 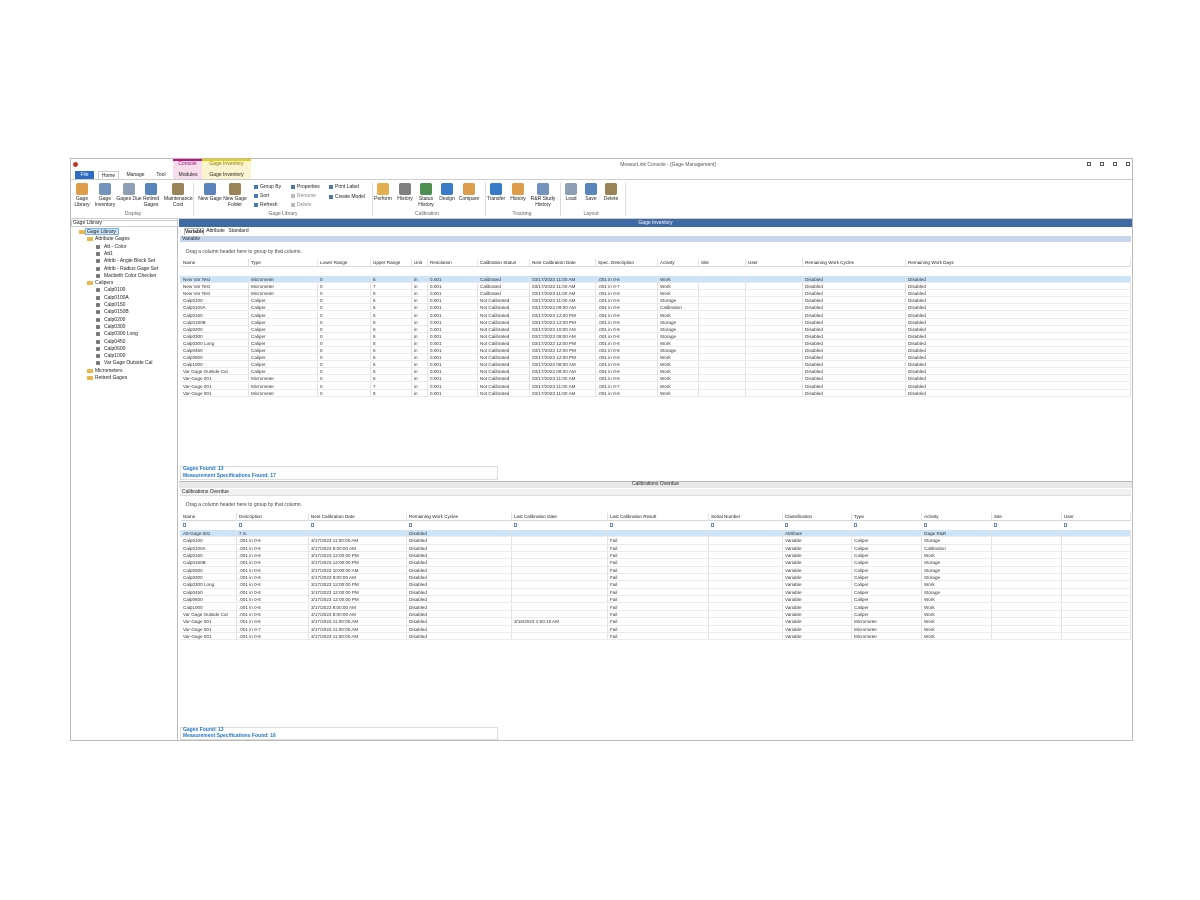 What do you see at coordinates (129, 199) in the screenshot?
I see `ribbon-button: Gages Due` at bounding box center [129, 199].